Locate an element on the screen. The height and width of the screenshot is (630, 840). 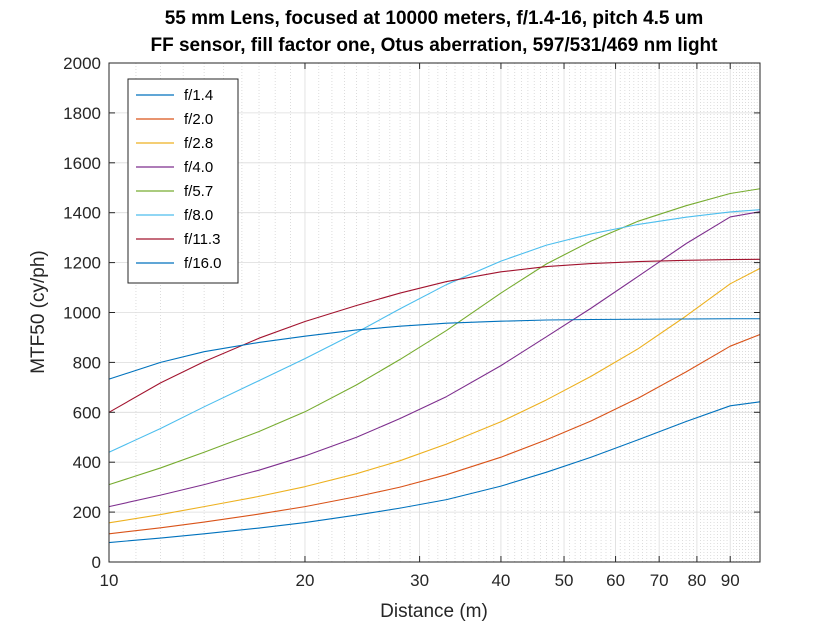
legend-label: f/2.8 is located at coordinates (198, 143).